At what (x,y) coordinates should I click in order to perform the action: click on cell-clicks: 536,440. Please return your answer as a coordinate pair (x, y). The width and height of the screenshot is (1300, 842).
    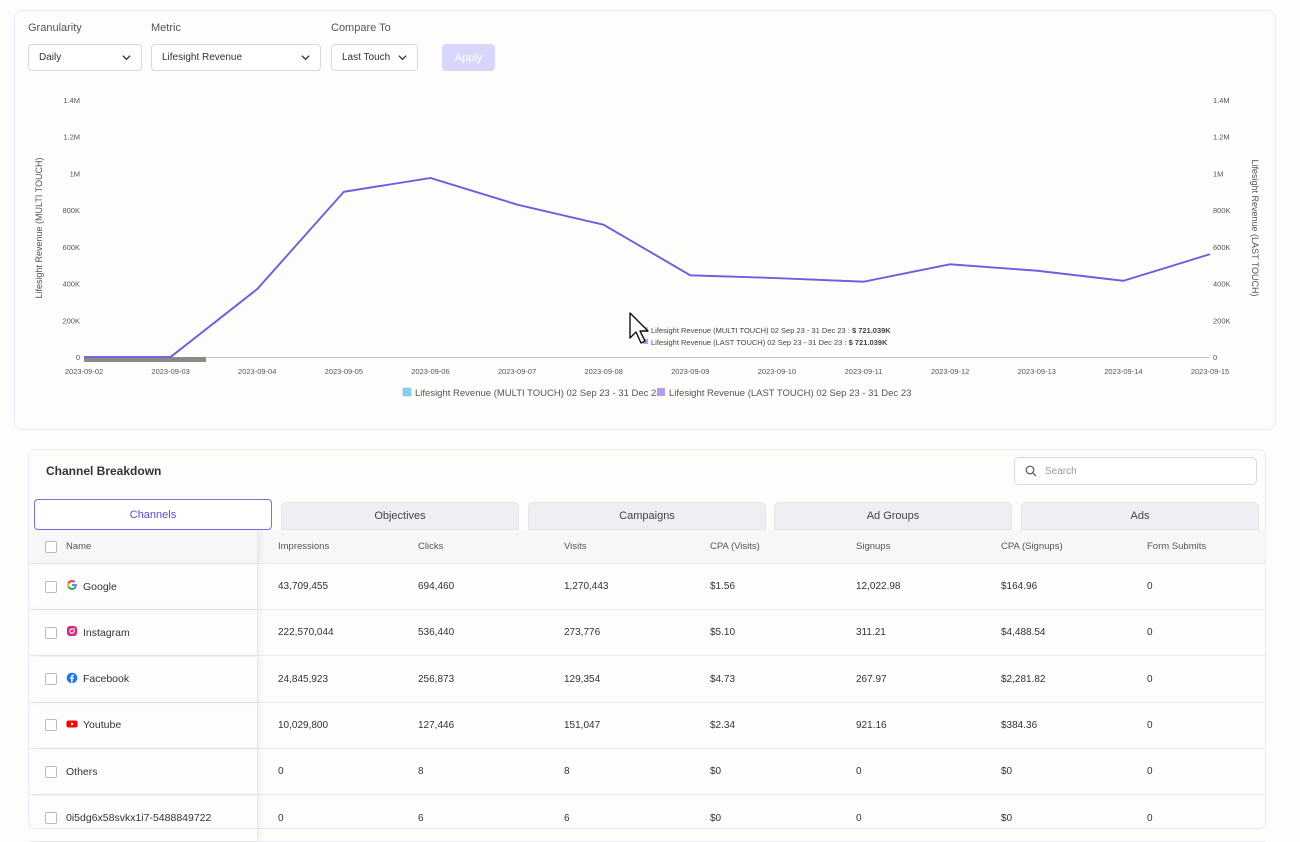
    Looking at the image, I should click on (436, 633).